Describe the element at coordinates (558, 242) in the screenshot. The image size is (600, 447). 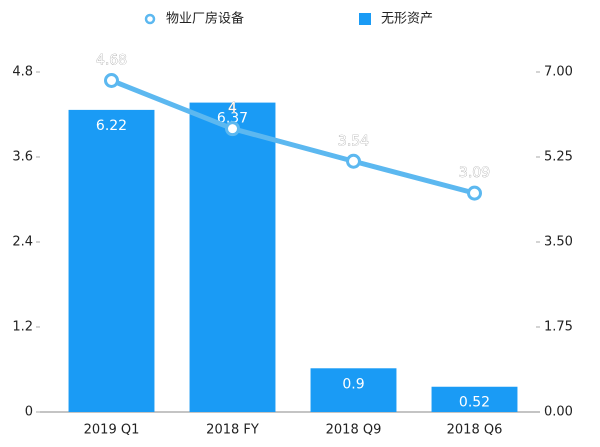
I see `y2-tick-label: 3.50` at that location.